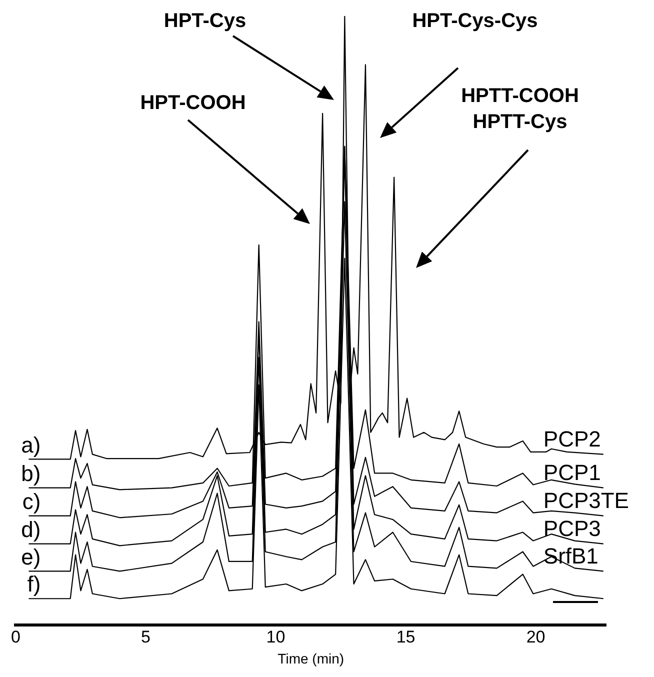 This screenshot has width=654, height=677. What do you see at coordinates (34, 584) in the screenshot?
I see `annotation: f)` at bounding box center [34, 584].